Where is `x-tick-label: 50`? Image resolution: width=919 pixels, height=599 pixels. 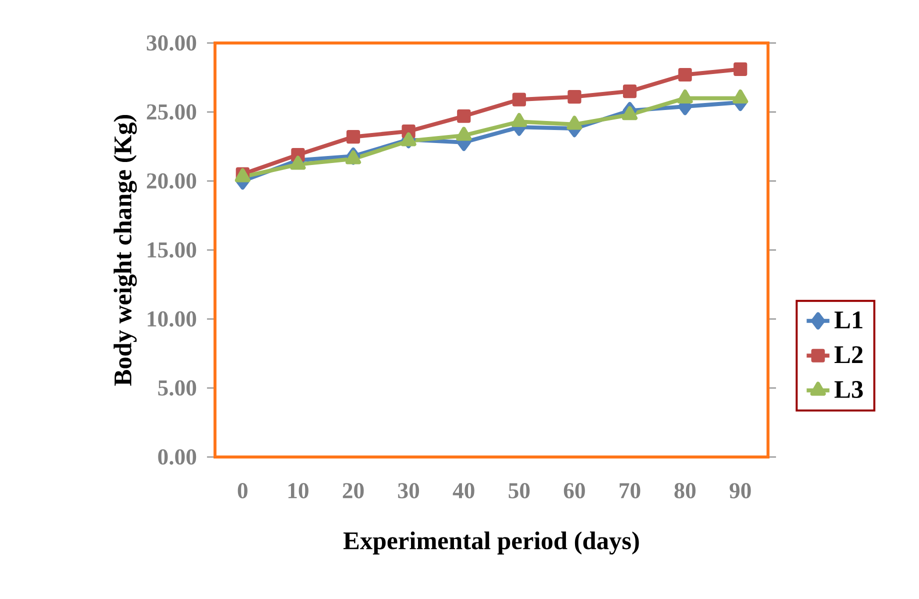 x-tick-label: 50 is located at coordinates (519, 490).